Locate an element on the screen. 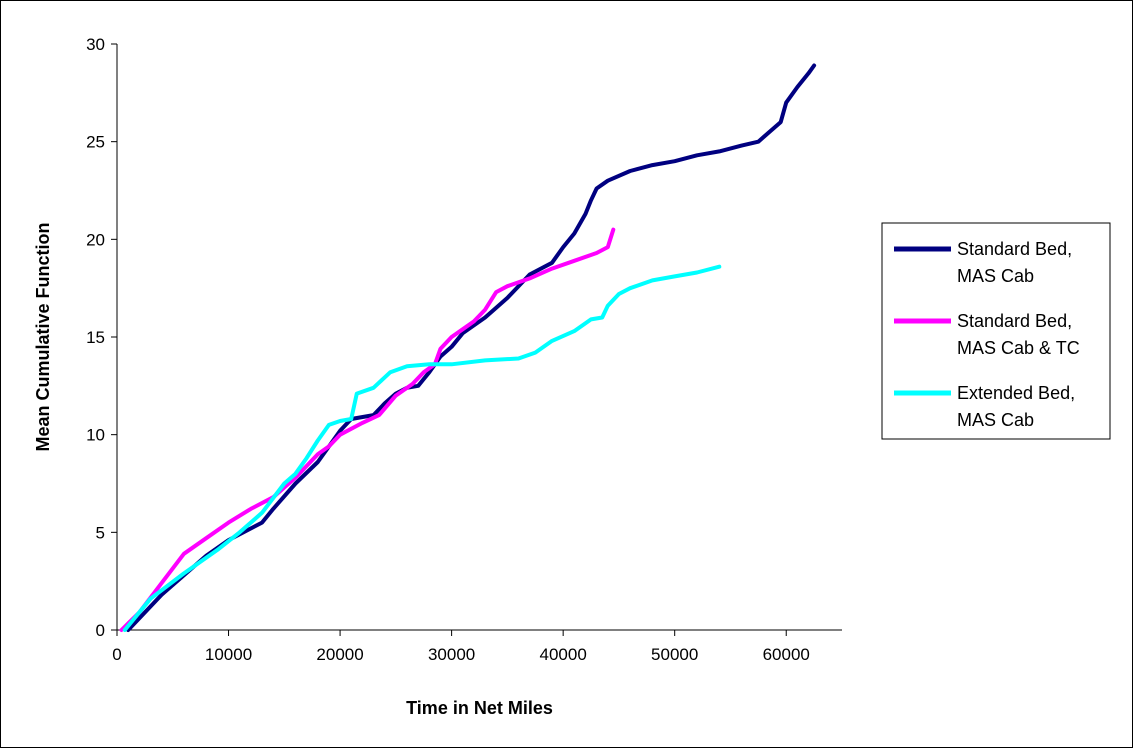  legend-label-3: Extended Bed, is located at coordinates (1016, 393).